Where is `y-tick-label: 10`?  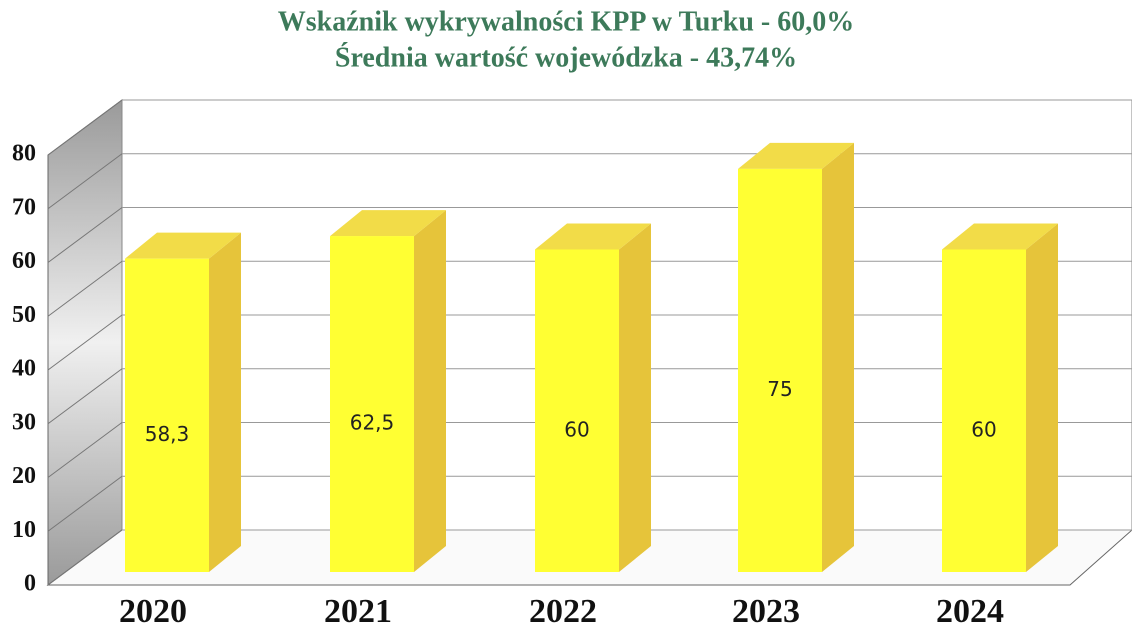
y-tick-label: 10 is located at coordinates (24, 530).